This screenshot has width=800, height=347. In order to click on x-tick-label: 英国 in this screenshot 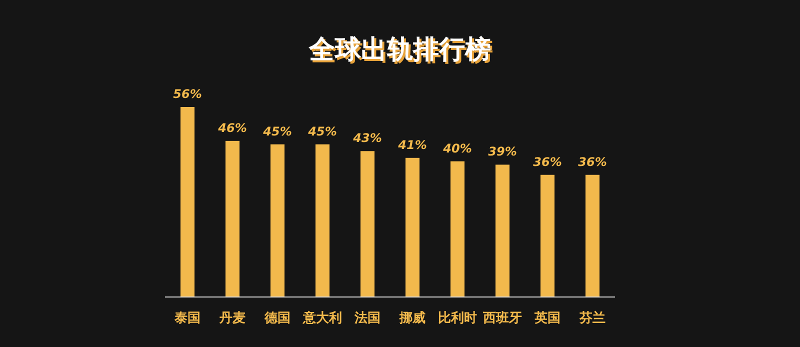, I will do `click(547, 318)`.